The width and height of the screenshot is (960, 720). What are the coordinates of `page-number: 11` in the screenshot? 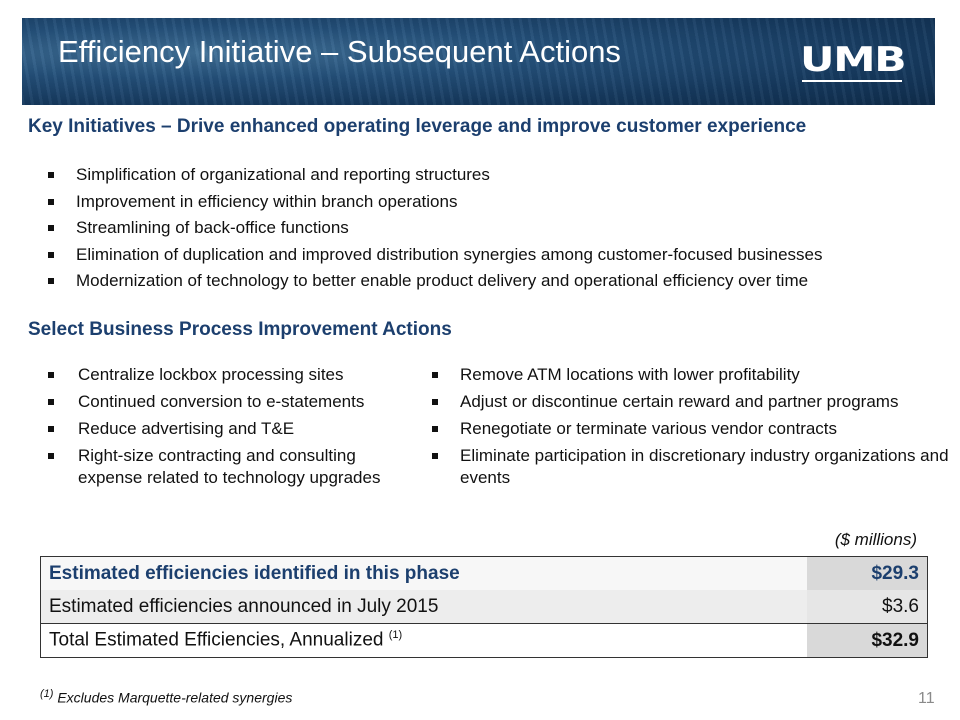 It's located at (926, 698).